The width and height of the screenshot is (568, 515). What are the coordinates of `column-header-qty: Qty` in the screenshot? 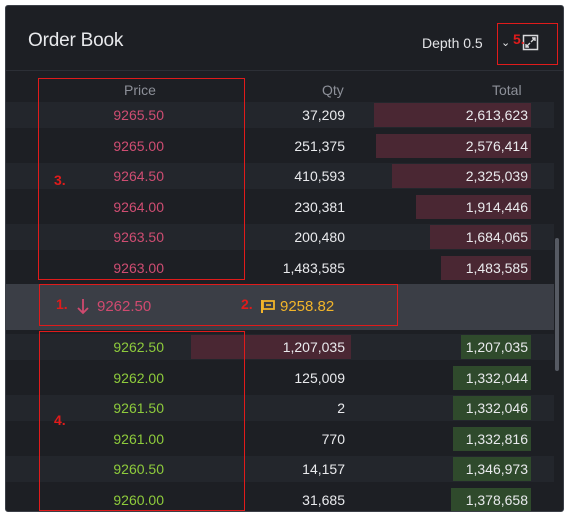 It's located at (333, 90).